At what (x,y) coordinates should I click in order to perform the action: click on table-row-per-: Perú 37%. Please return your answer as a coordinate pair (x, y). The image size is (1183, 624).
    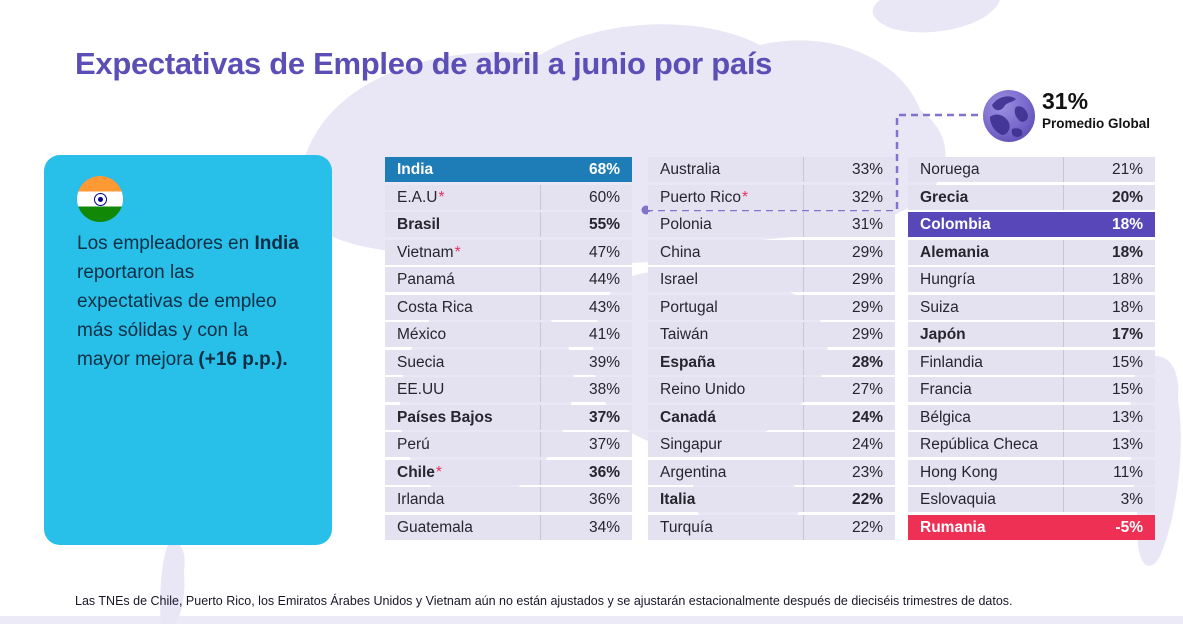
    Looking at the image, I should click on (508, 444).